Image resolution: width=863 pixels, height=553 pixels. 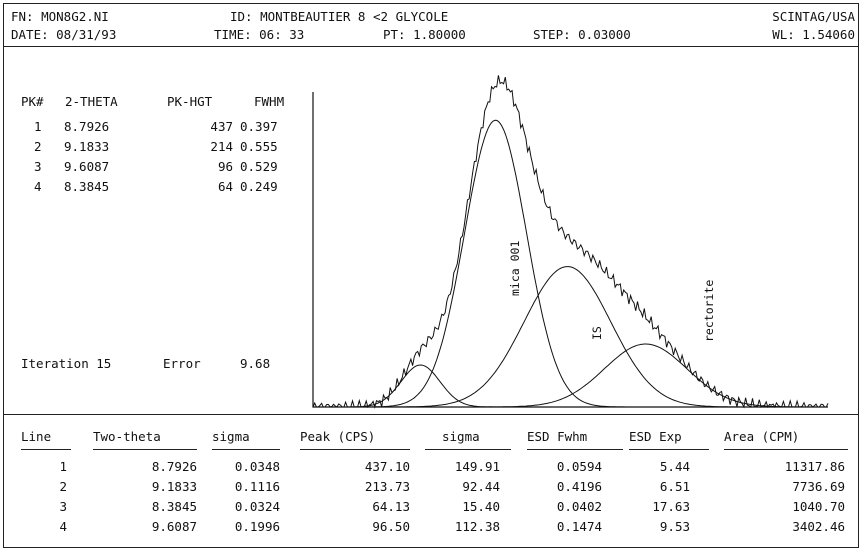 What do you see at coordinates (257, 526) in the screenshot?
I see `cell-sigma: 0.1996` at bounding box center [257, 526].